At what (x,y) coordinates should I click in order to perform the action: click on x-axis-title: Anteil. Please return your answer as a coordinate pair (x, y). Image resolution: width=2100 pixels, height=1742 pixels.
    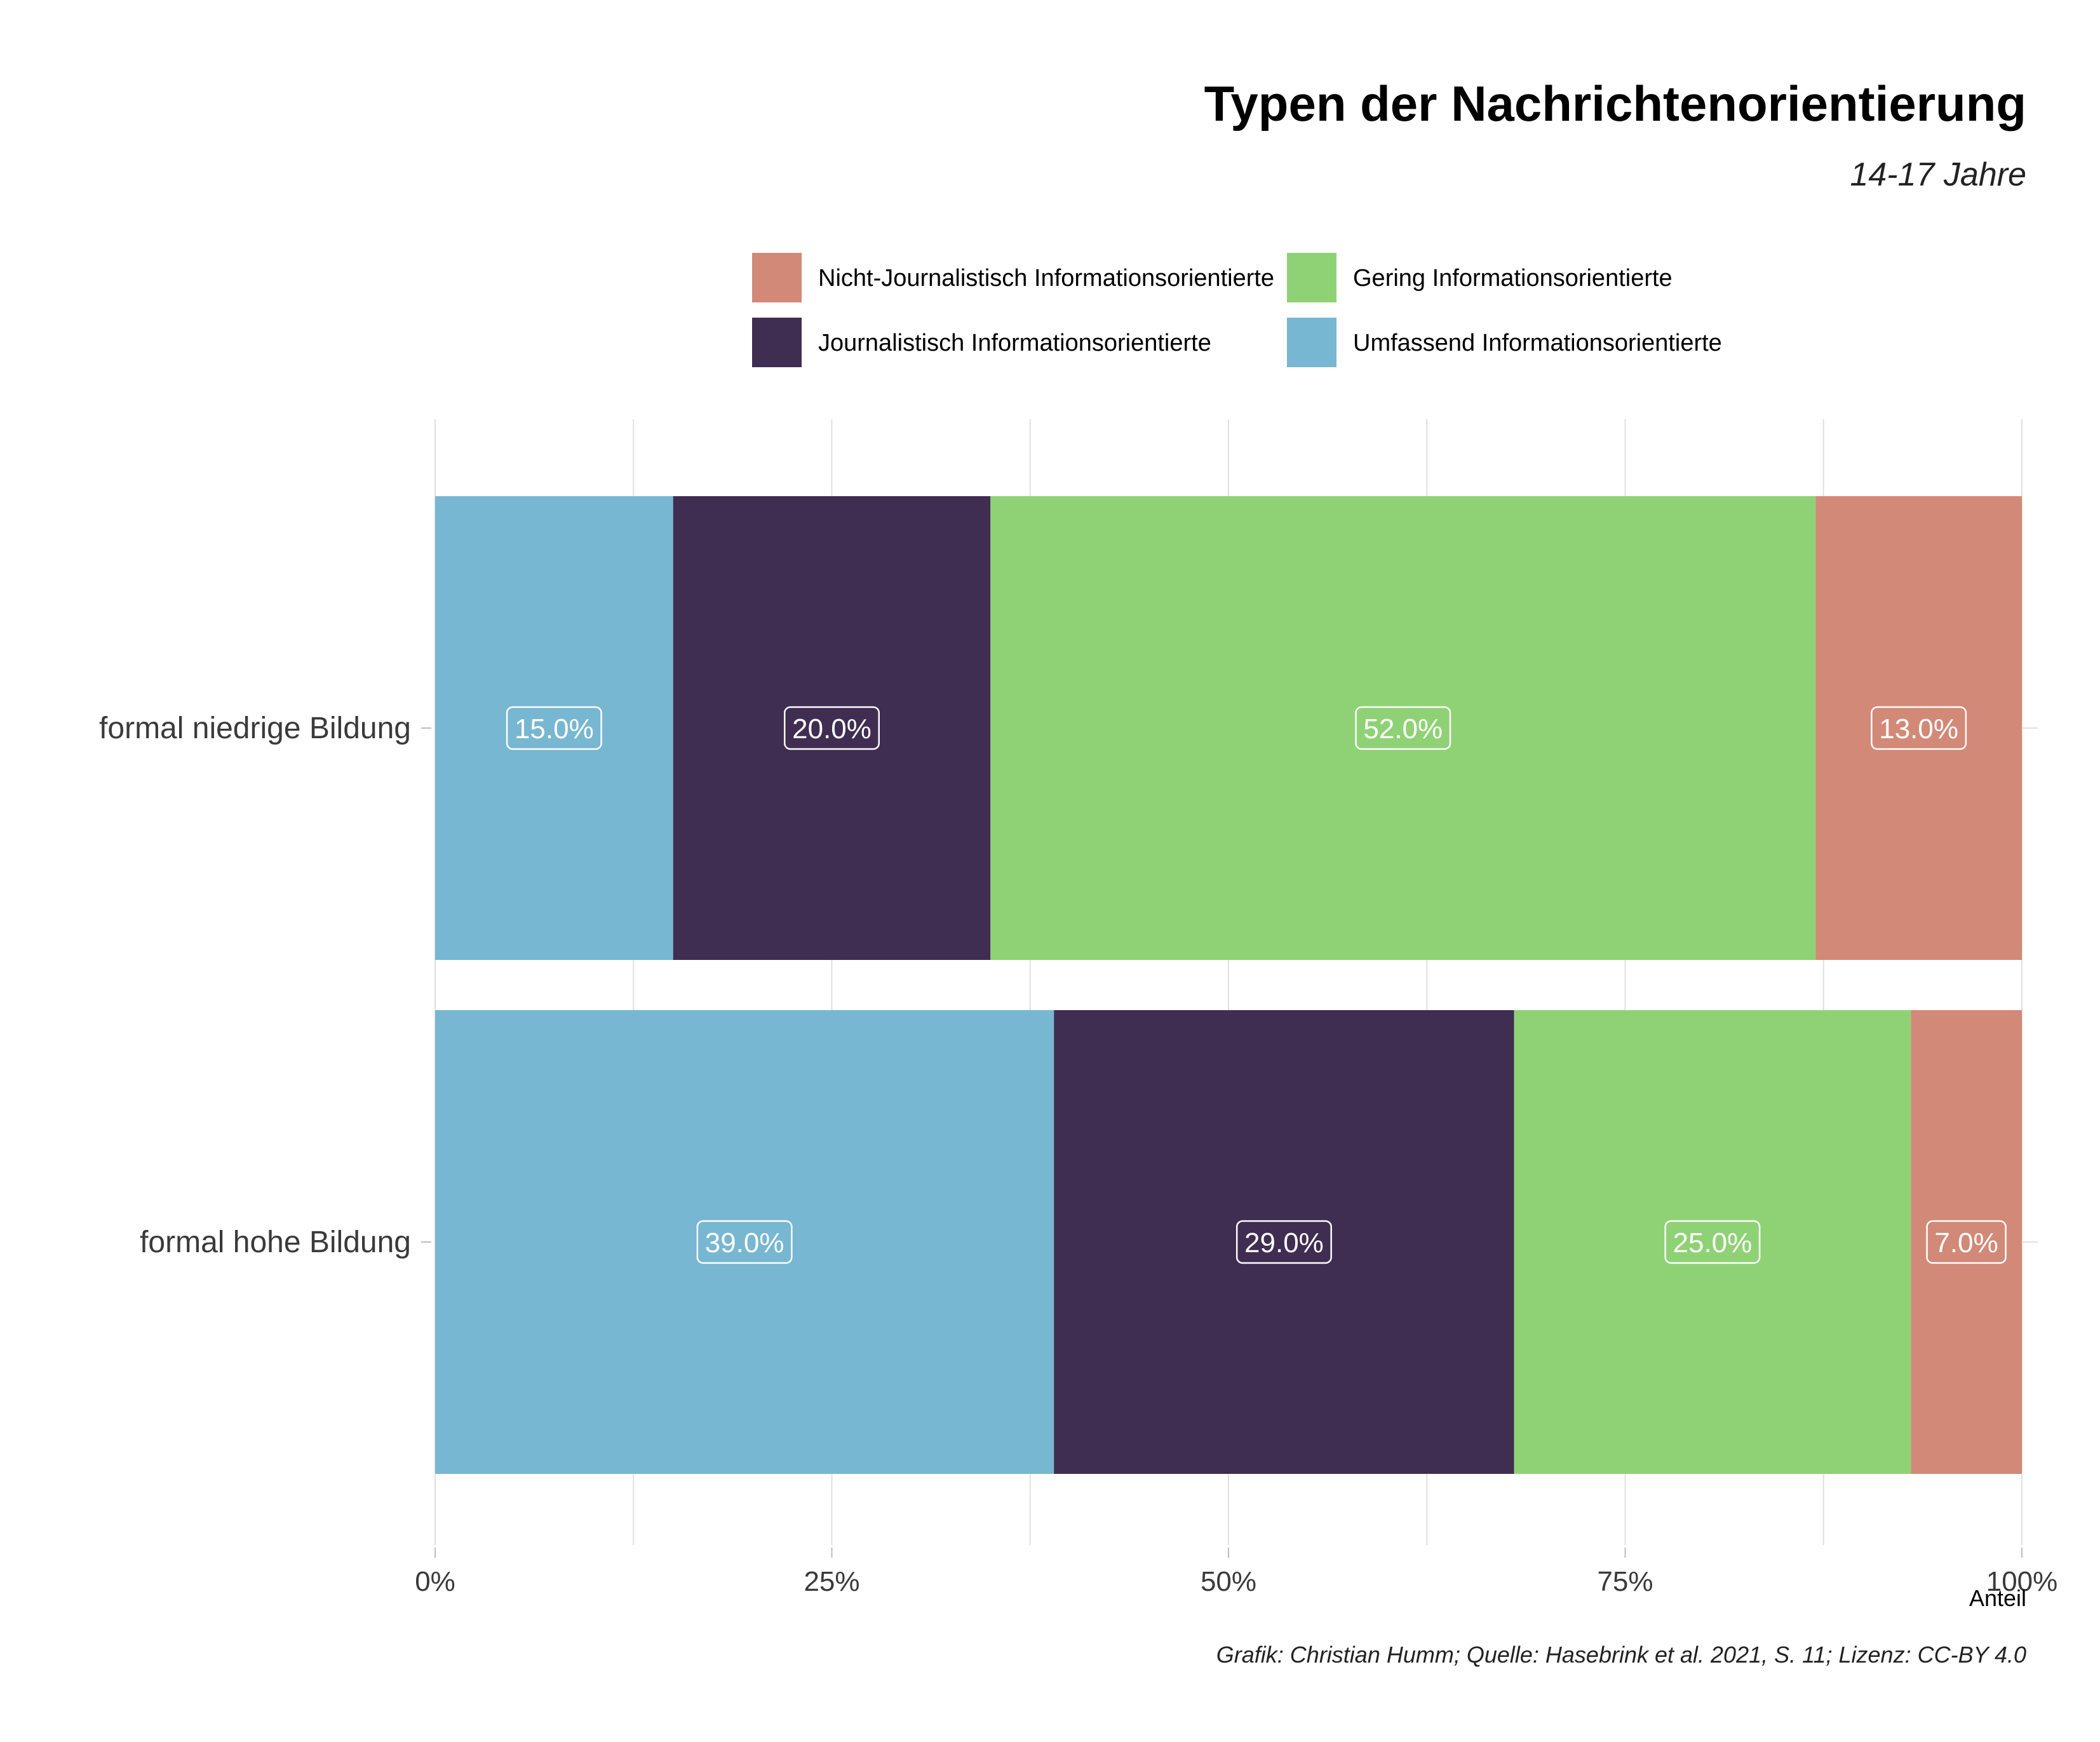
    Looking at the image, I should click on (1997, 1598).